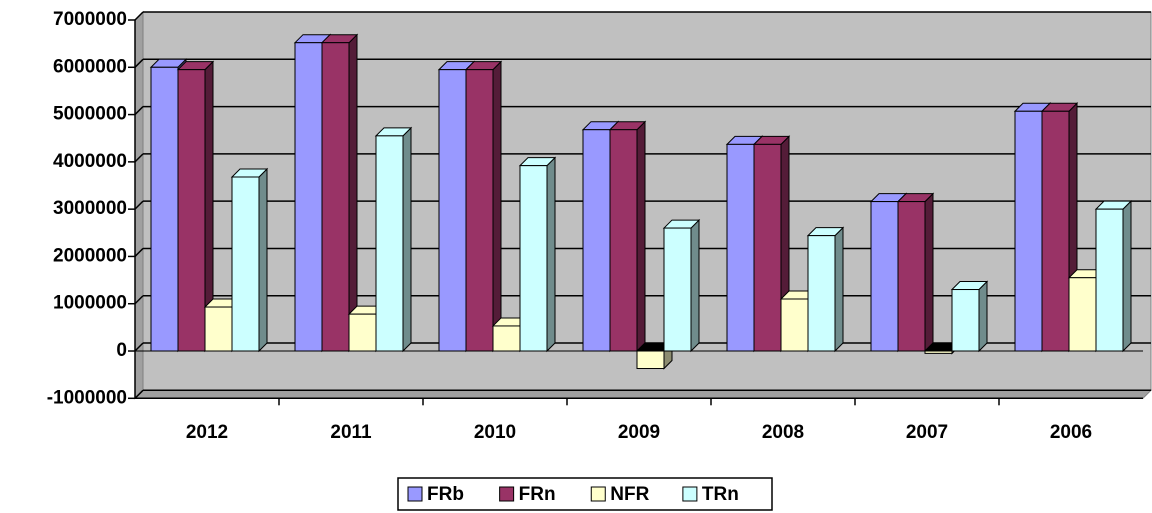 This screenshot has width=1152, height=513. Describe the element at coordinates (1071, 432) in the screenshot. I see `x-tick-label: 2006` at that location.